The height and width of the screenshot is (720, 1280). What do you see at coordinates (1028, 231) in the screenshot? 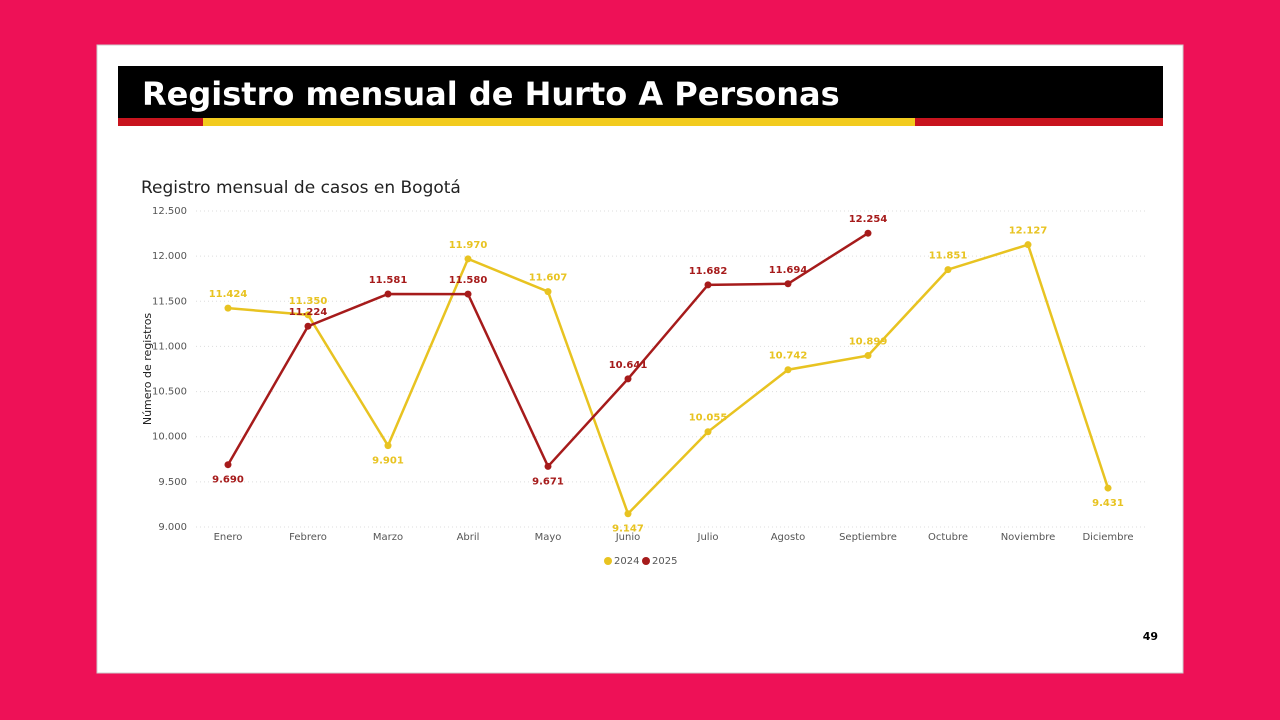
I see `value-label: 12.127` at bounding box center [1028, 231].